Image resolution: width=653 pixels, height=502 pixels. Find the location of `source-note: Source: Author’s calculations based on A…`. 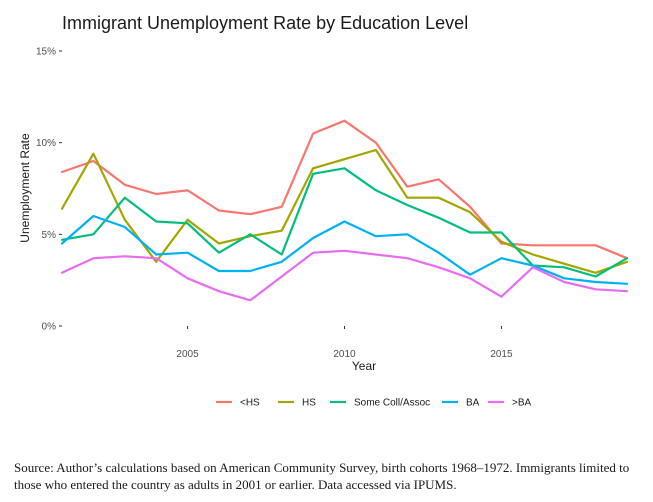

source-note: Source: Author’s calculations based on A… is located at coordinates (322, 476).